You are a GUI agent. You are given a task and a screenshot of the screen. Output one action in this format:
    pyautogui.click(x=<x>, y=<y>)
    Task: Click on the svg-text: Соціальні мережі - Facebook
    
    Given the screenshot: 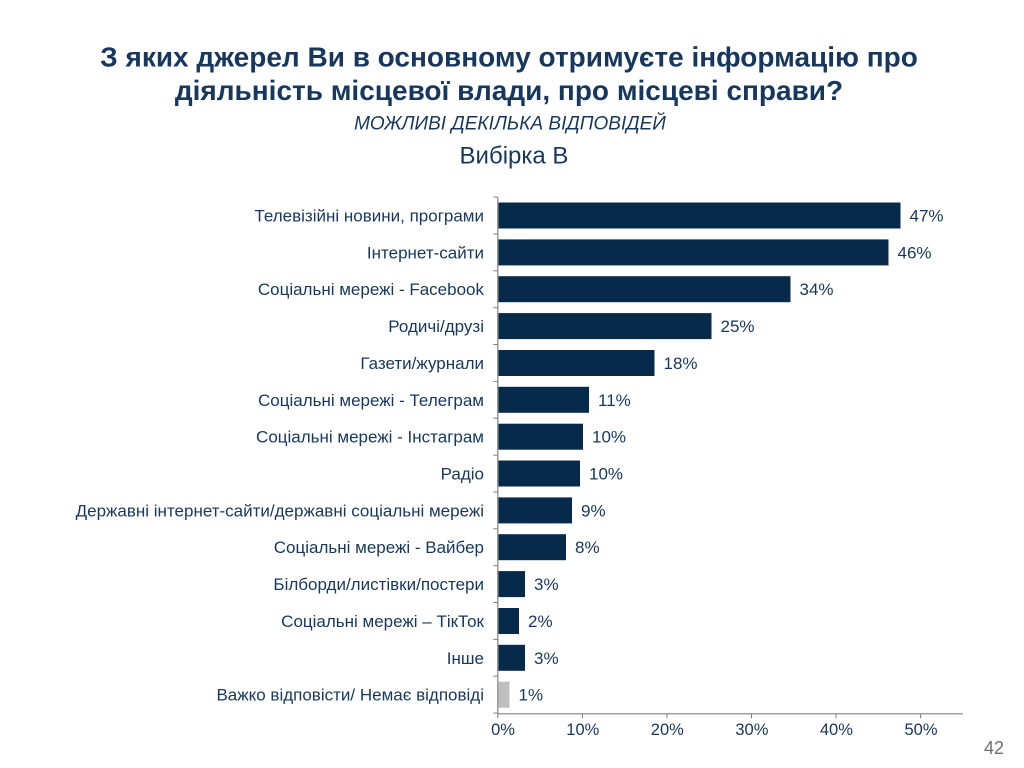 What is the action you would take?
    pyautogui.click(x=371, y=289)
    